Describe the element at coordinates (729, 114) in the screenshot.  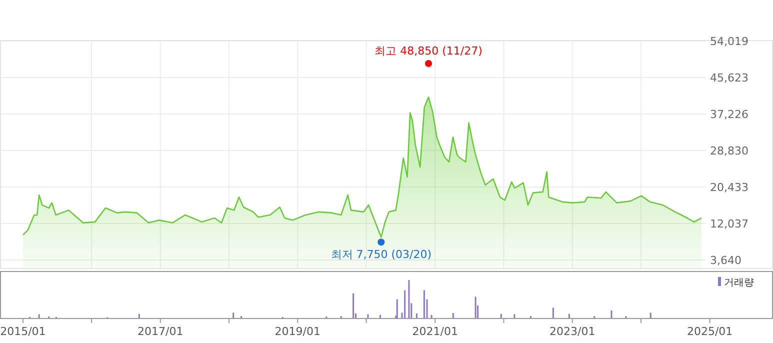
I see `y-tick-label: 37,226` at that location.